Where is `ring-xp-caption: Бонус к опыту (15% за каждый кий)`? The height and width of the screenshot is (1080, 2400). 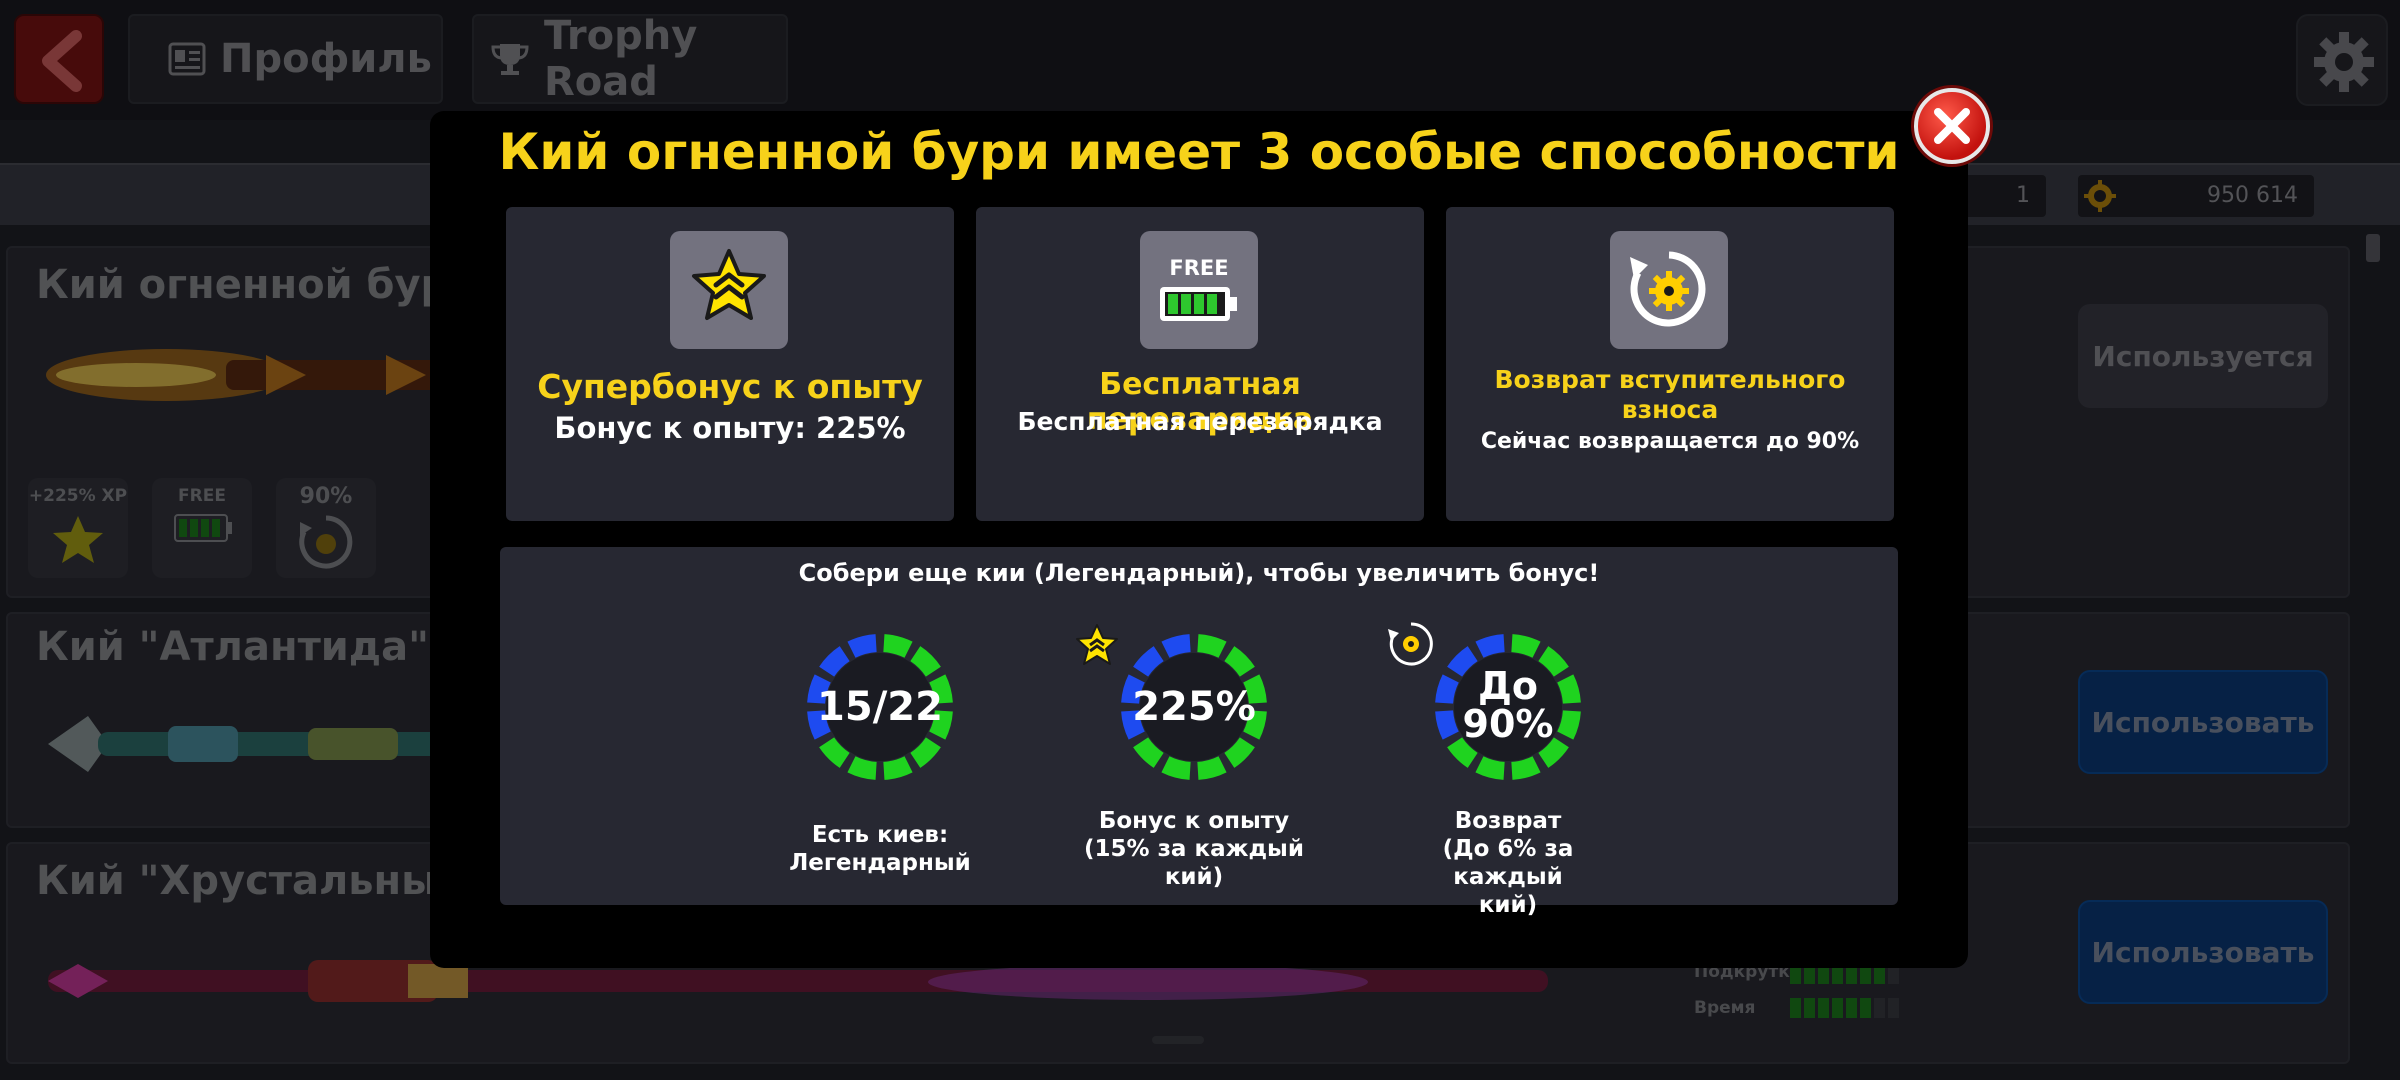
ring-xp-caption: Бонус к опыту (15% за каждый кий) is located at coordinates (1194, 849).